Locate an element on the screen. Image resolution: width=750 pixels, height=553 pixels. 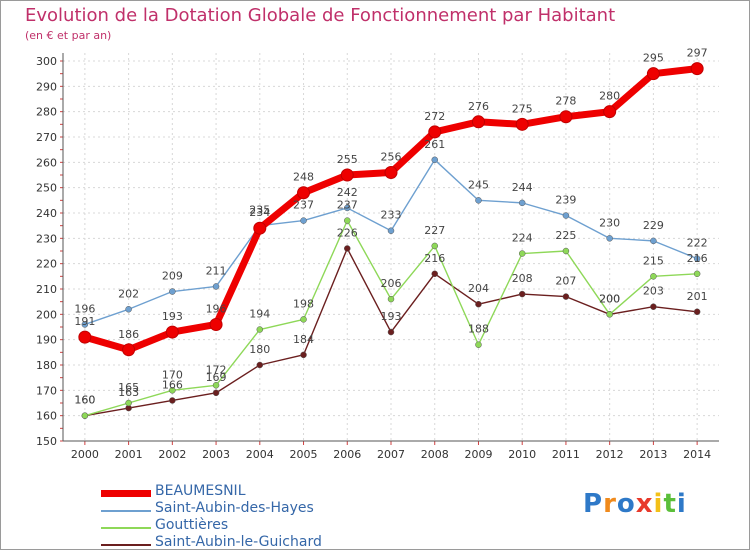
data-label-beaumesnil: 295 is located at coordinates (653, 58).